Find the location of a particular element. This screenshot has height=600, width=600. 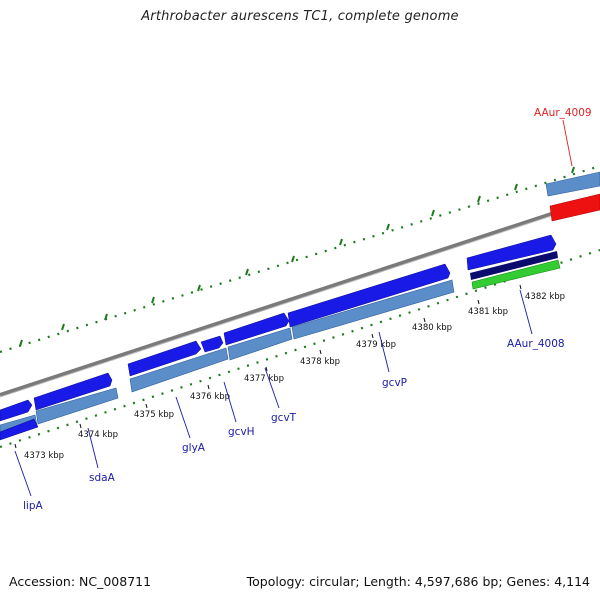

tick-label: 4373 kbp is located at coordinates (44, 456).